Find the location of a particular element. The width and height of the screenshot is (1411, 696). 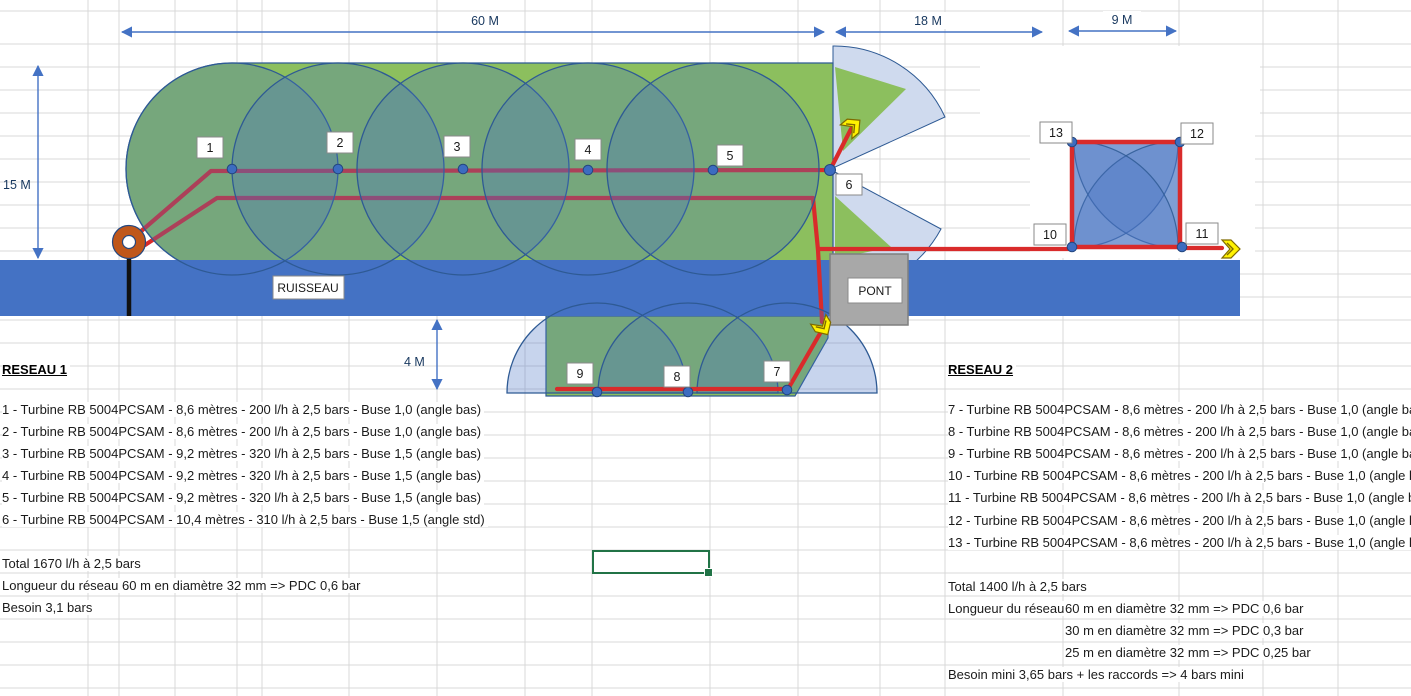

turbine-label-4: 4 is located at coordinates (588, 149).